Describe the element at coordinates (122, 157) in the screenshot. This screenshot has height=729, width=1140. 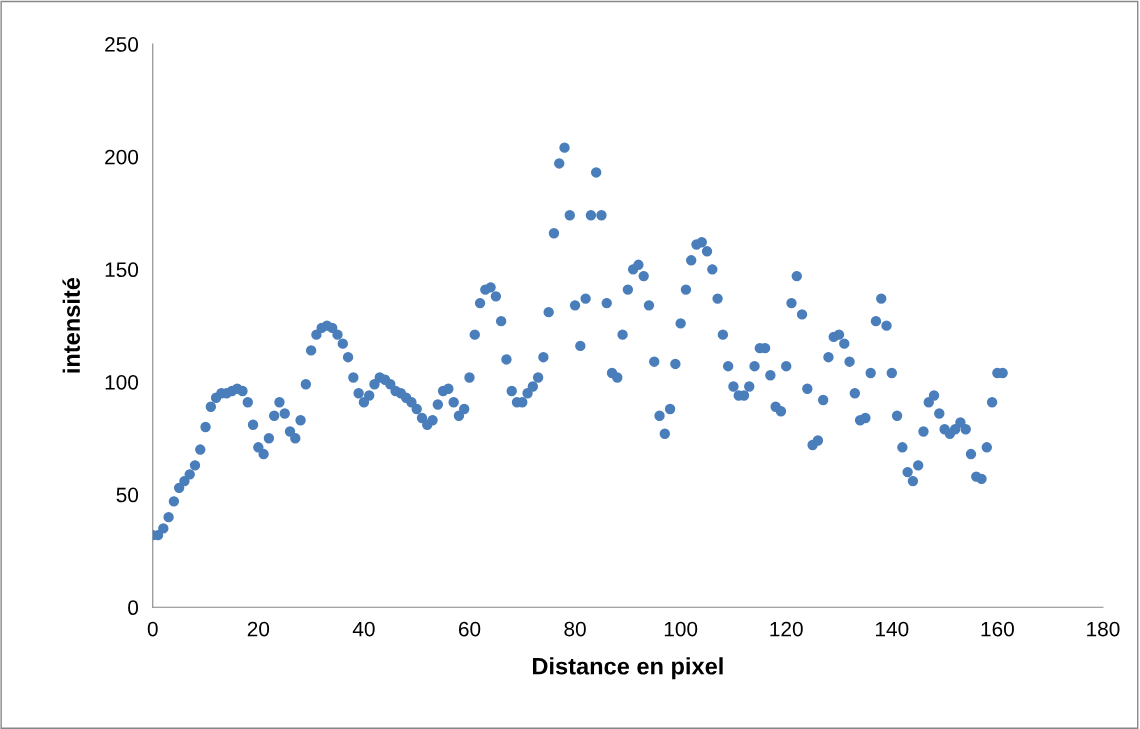
I see `y-tick-label: 200` at that location.